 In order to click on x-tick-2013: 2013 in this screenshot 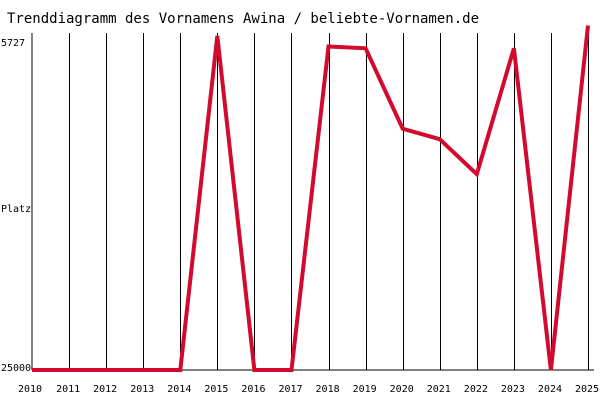, I will do `click(142, 389)`.